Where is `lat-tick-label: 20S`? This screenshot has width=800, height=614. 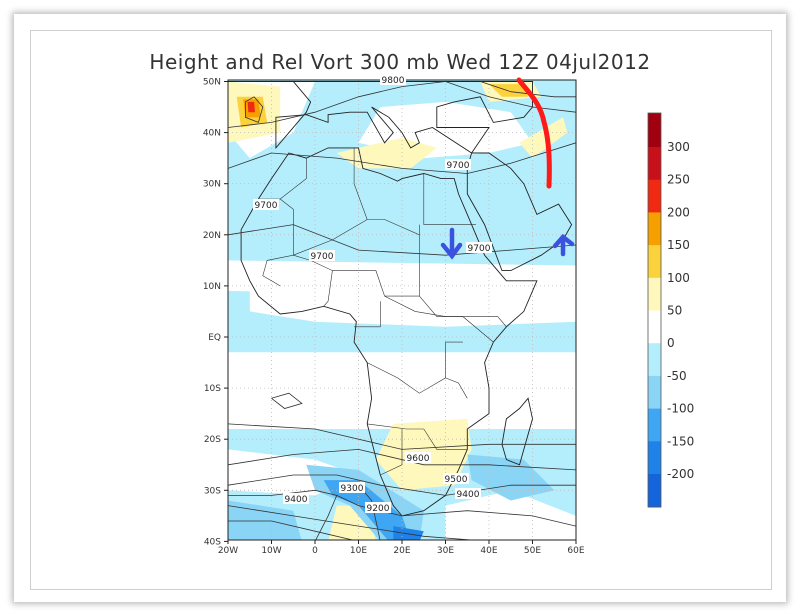
lat-tick-label: 20S is located at coordinates (212, 440).